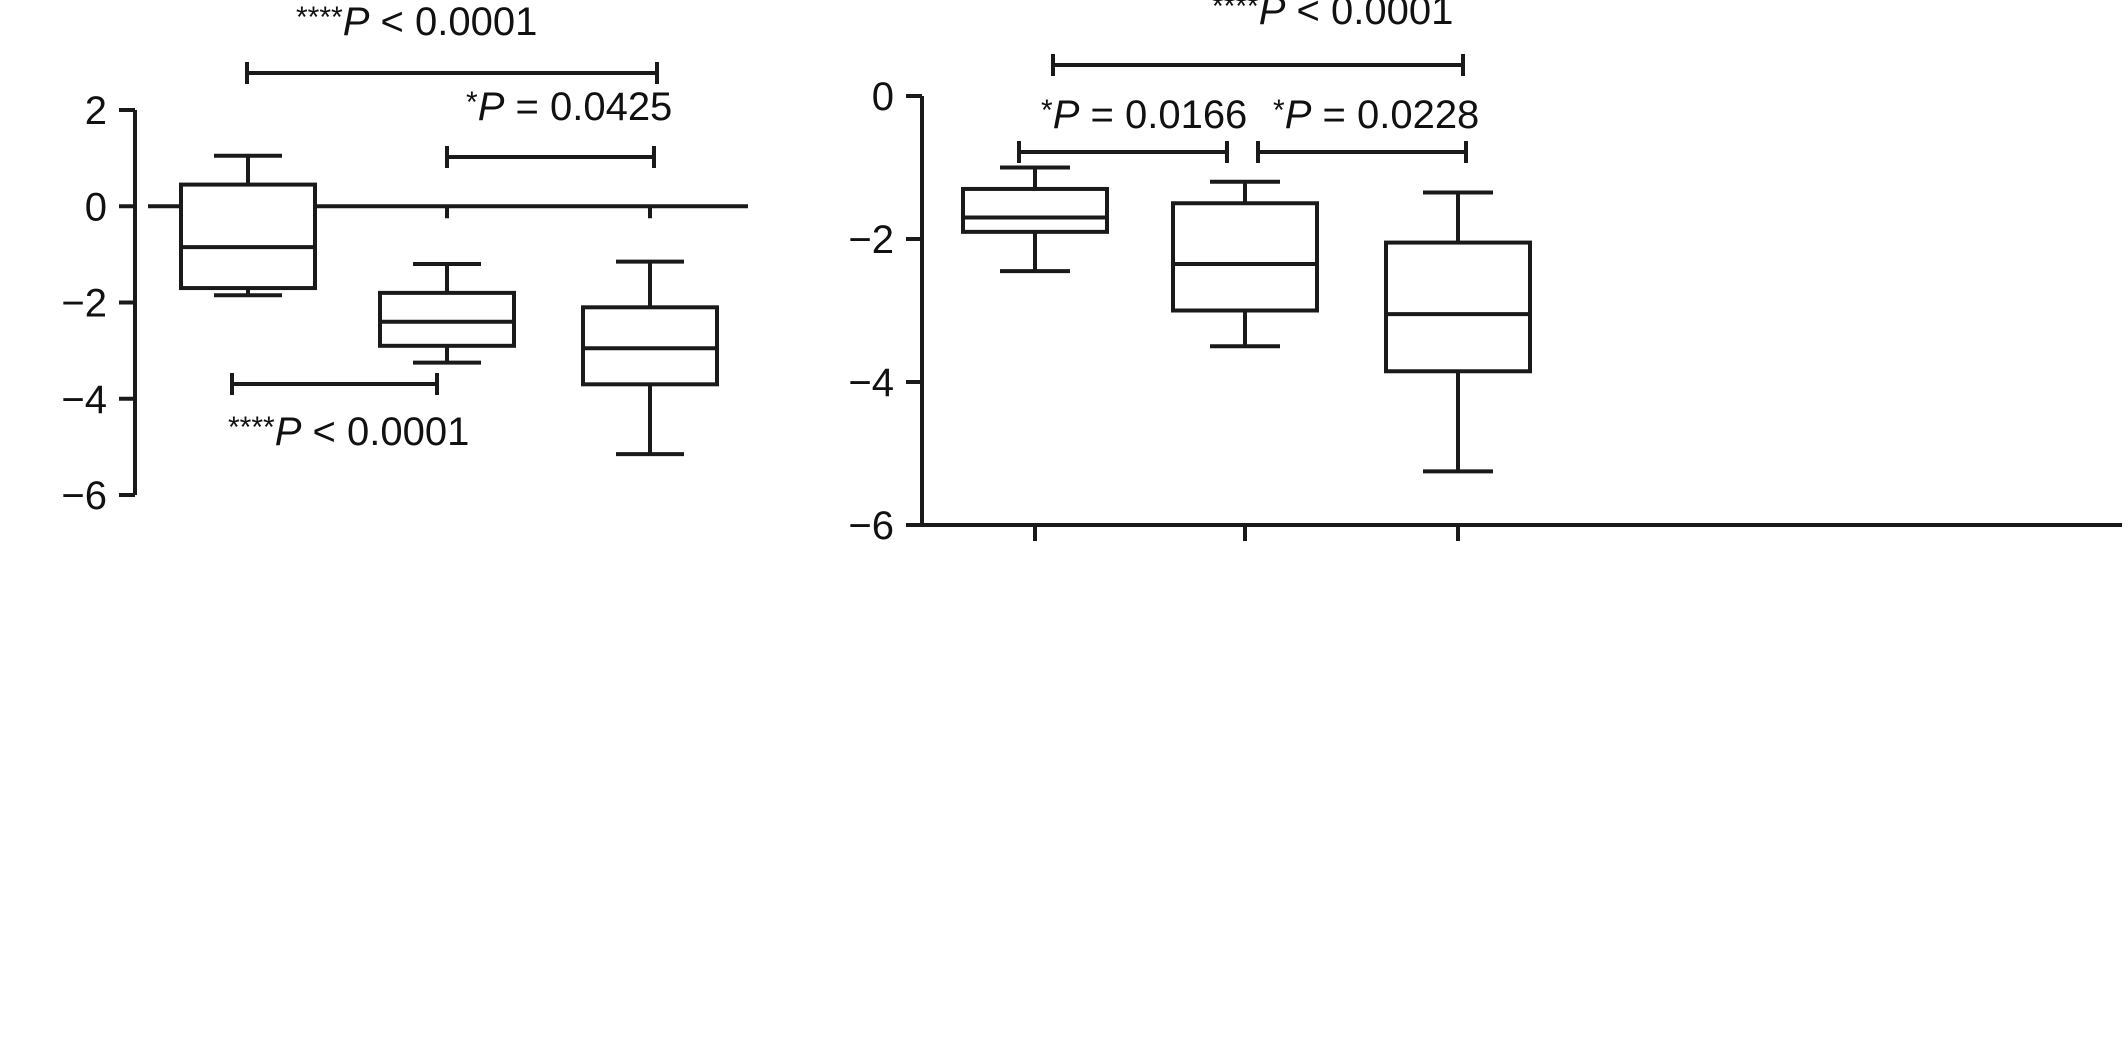 The height and width of the screenshot is (1058, 2128). Describe the element at coordinates (588, 107) in the screenshot. I see `p-value-text: = 0.0425` at that location.